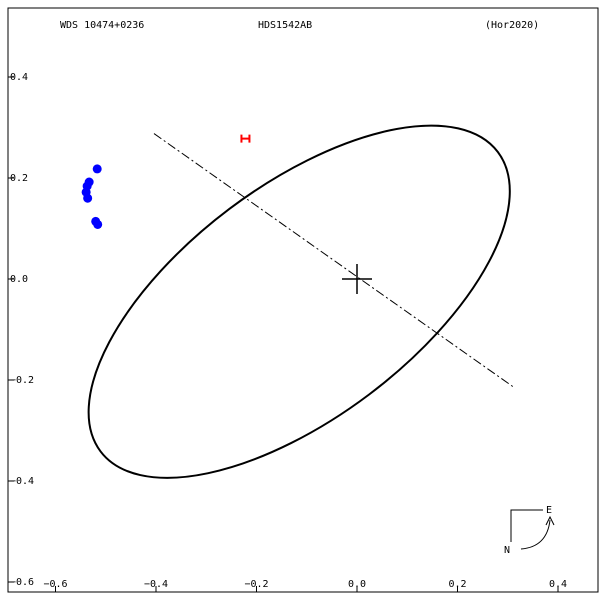 The width and height of the screenshot is (600, 600). I want to click on system-id-label: WDS 10474+0236, so click(102, 25).